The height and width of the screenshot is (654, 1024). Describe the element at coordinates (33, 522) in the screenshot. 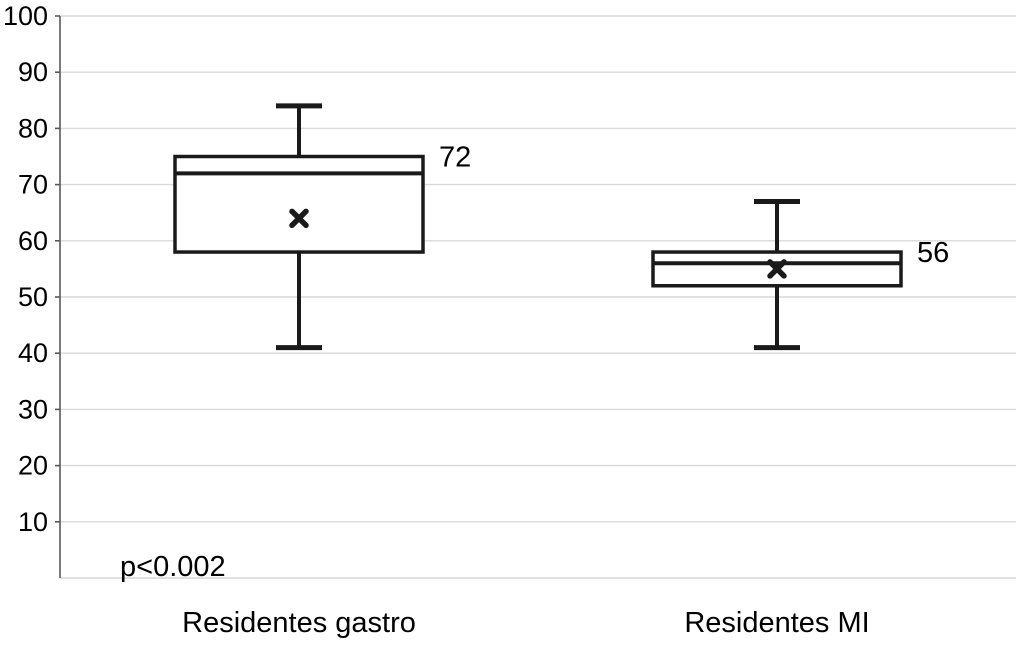

I see `y-axis-tick-label: 10` at that location.